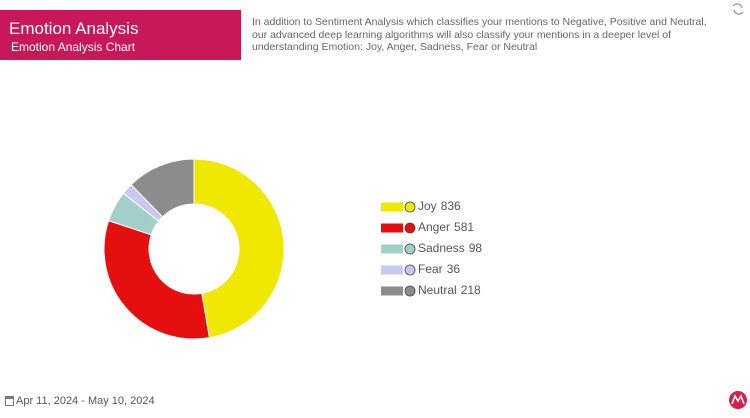 Image resolution: width=750 pixels, height=418 pixels. Describe the element at coordinates (454, 269) in the screenshot. I see `legend-value: 36` at that location.